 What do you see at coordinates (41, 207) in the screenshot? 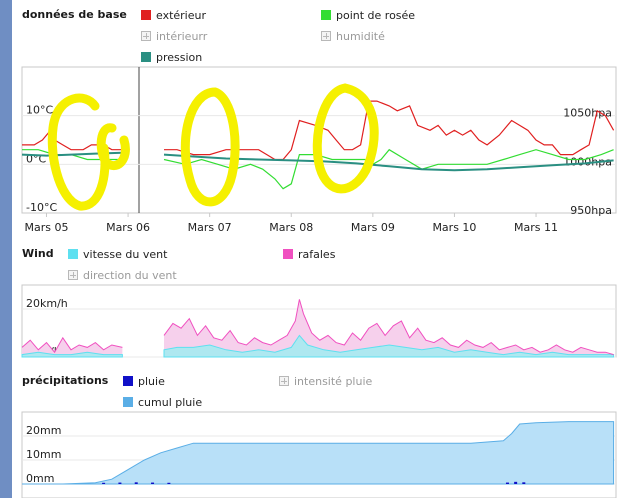
I see `y-left-tick-label: -10°C` at bounding box center [41, 207].